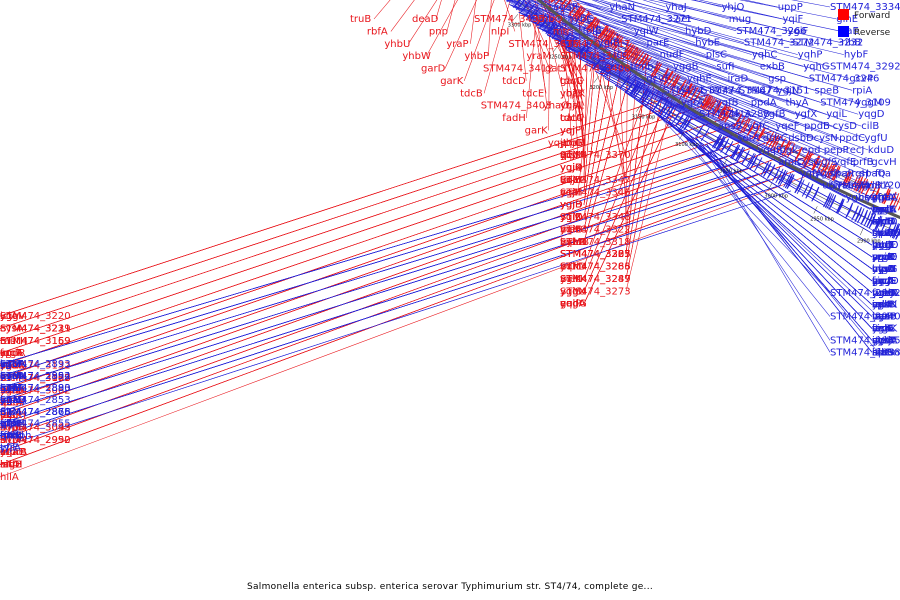 The width and height of the screenshot is (900, 600). Describe the element at coordinates (595, 279) in the screenshot. I see `forward-gene-label: STM474_3287` at that location.